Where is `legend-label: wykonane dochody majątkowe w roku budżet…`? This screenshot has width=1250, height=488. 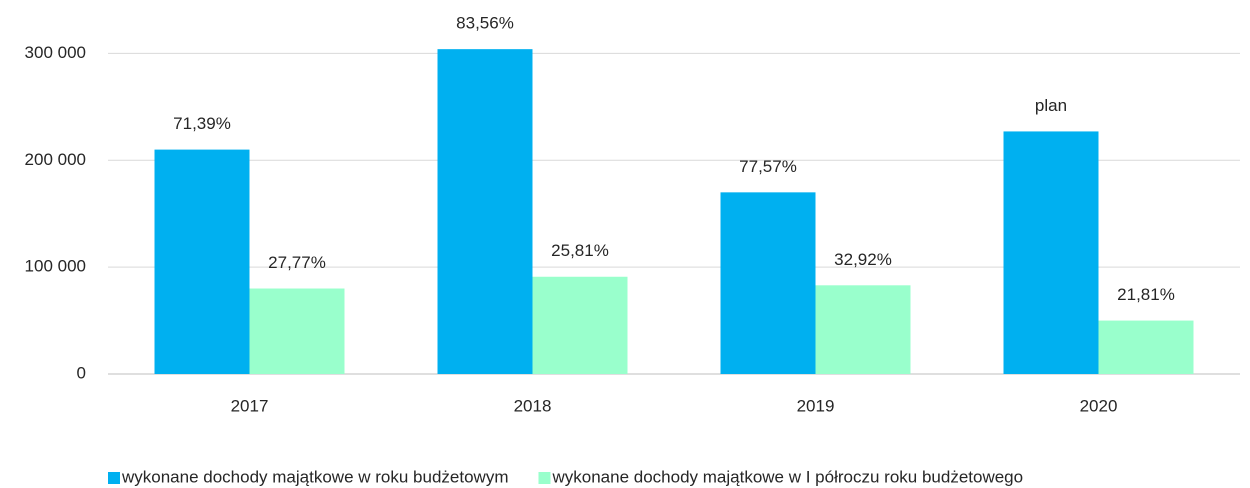
legend-label: wykonane dochody majątkowe w roku budżet… is located at coordinates (314, 476).